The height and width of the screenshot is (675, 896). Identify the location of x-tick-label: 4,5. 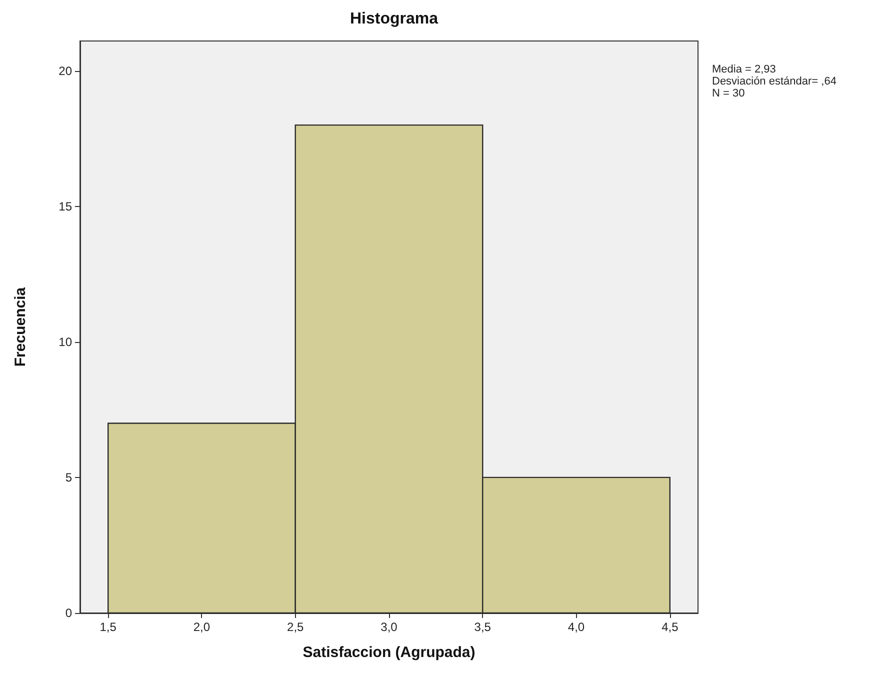
(670, 627).